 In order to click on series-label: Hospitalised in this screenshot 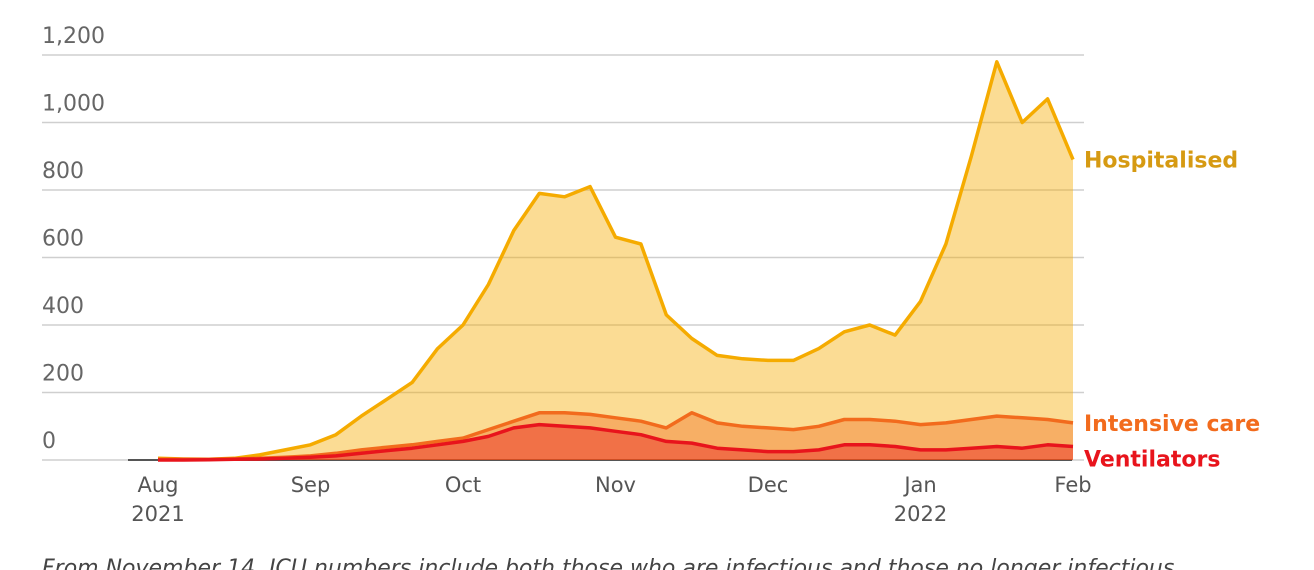, I will do `click(1161, 161)`.